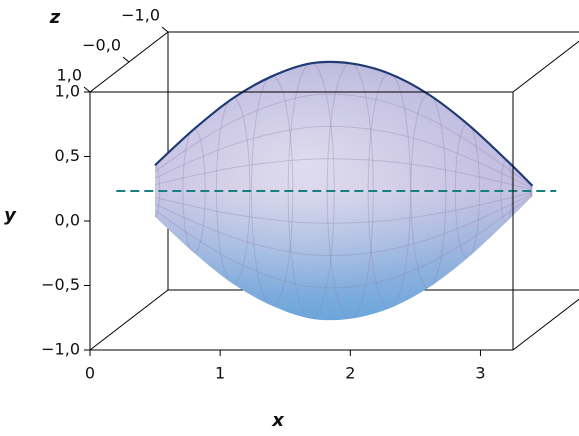 This screenshot has height=436, width=579. What do you see at coordinates (220, 373) in the screenshot?
I see `x-tick-label: 1` at bounding box center [220, 373].